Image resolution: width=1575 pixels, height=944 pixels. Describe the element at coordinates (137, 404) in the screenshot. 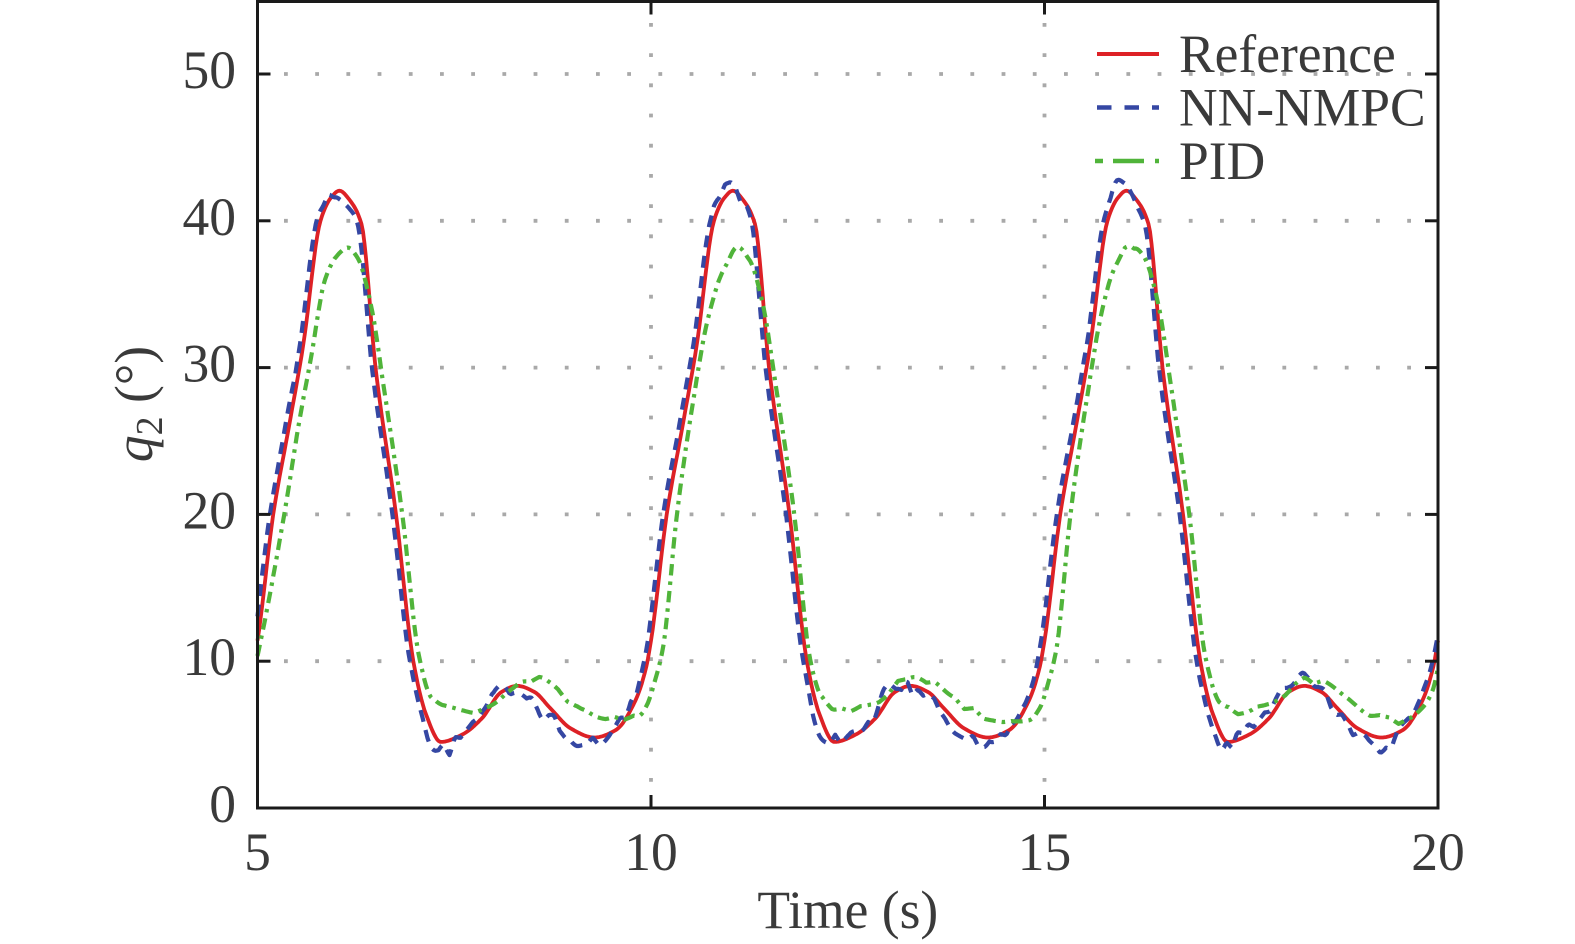

I see `svg-text: q2 (°)` at that location.